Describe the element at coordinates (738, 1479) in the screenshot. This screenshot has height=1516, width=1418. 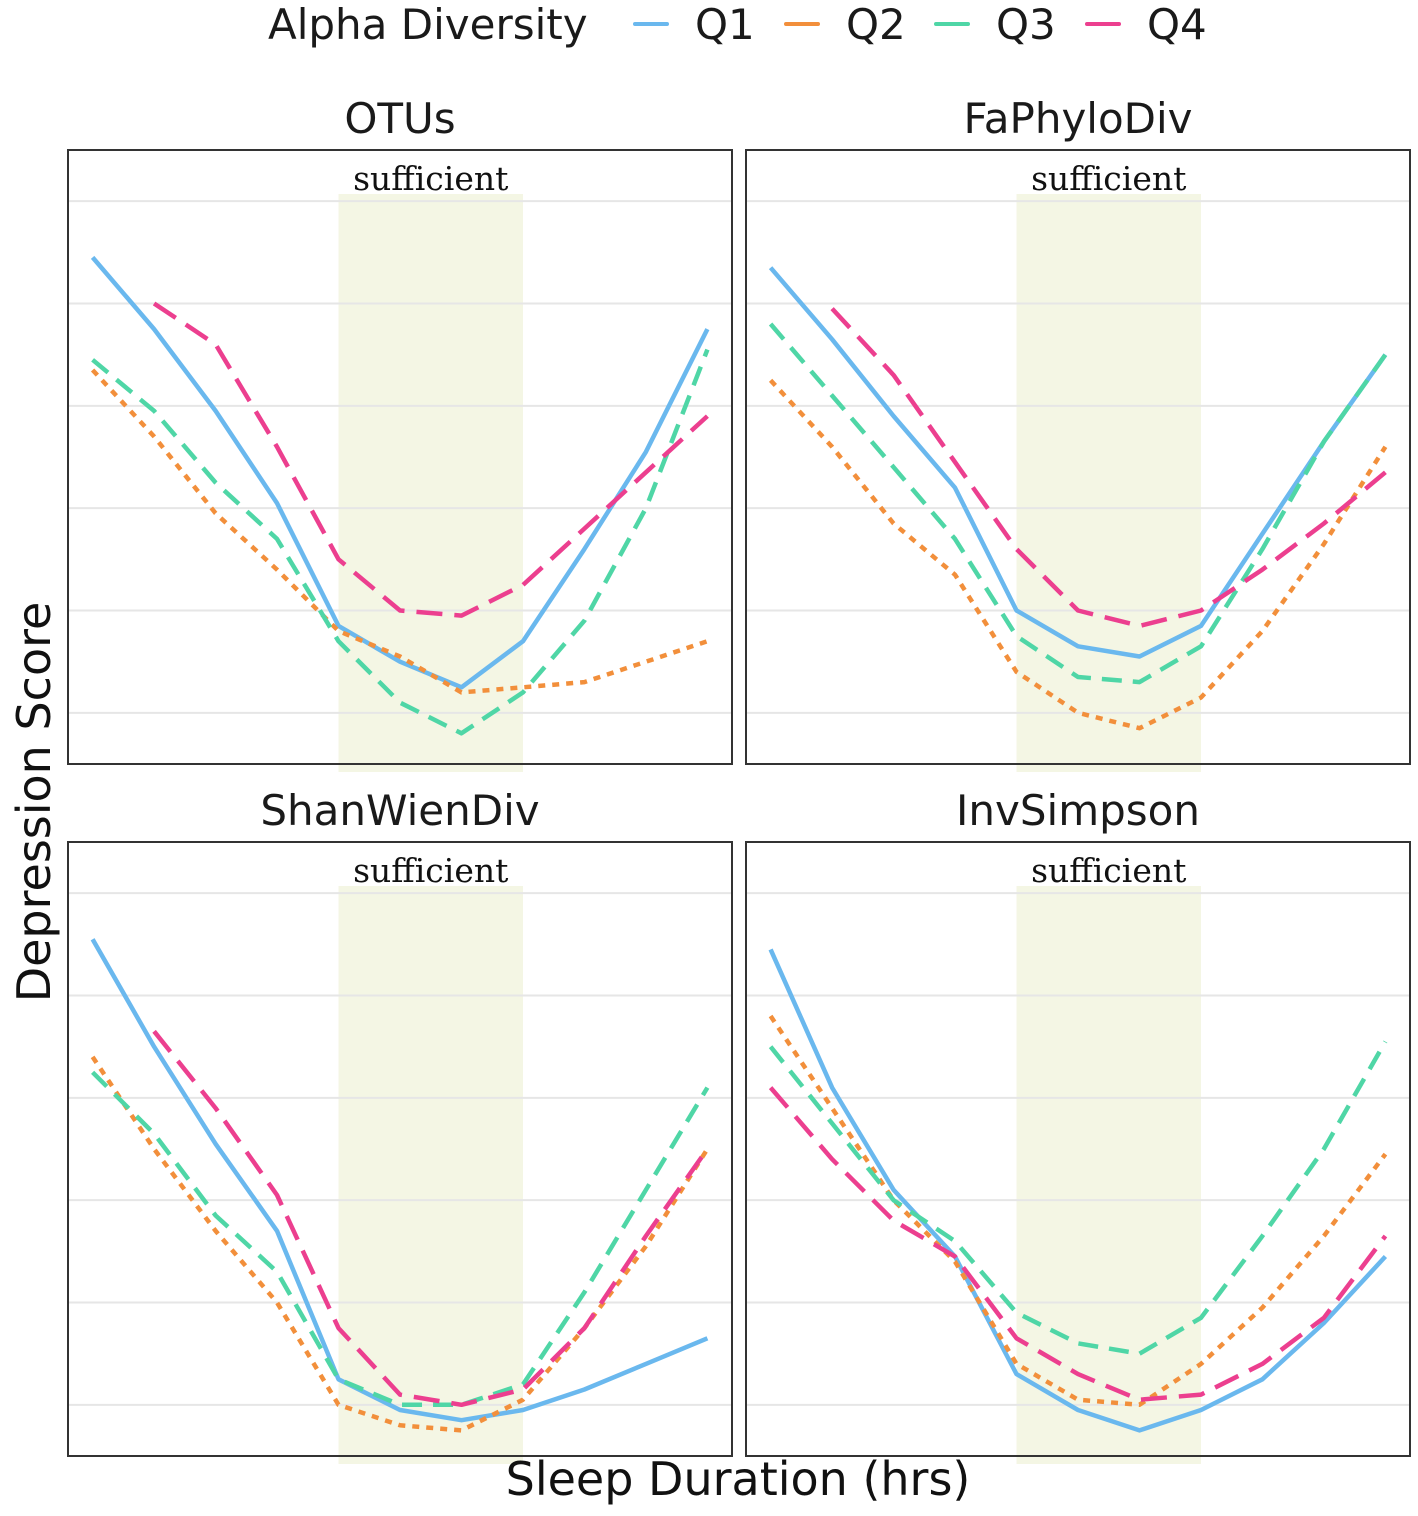
I see `x-axis-title: Sleep Duration (hrs)` at that location.